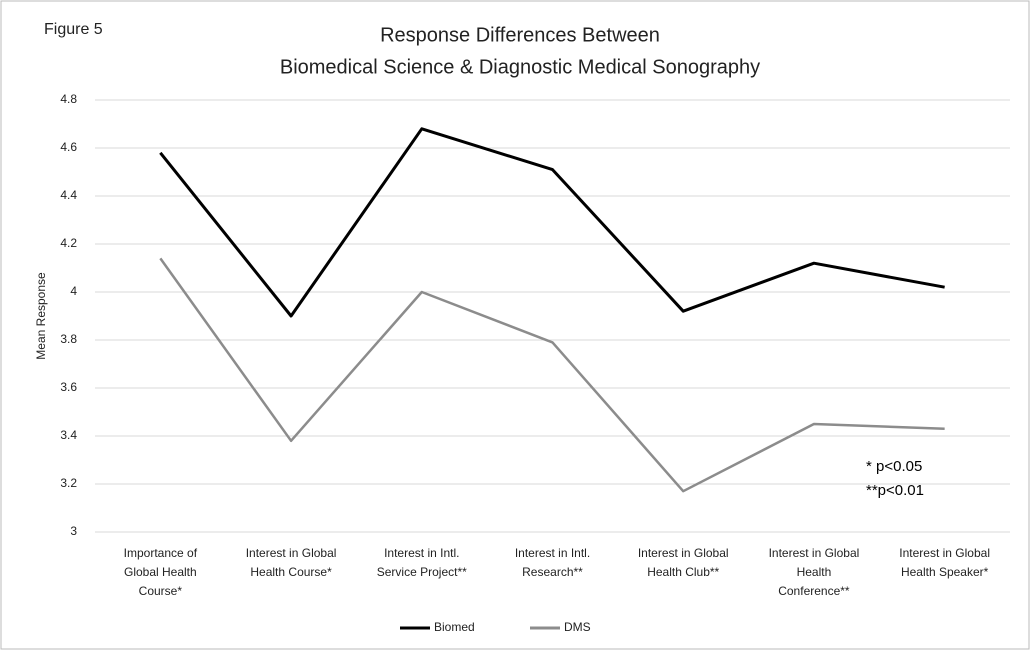 The height and width of the screenshot is (651, 1031). I want to click on x-tick-label: Interest in Intl. Research**, so click(552, 562).